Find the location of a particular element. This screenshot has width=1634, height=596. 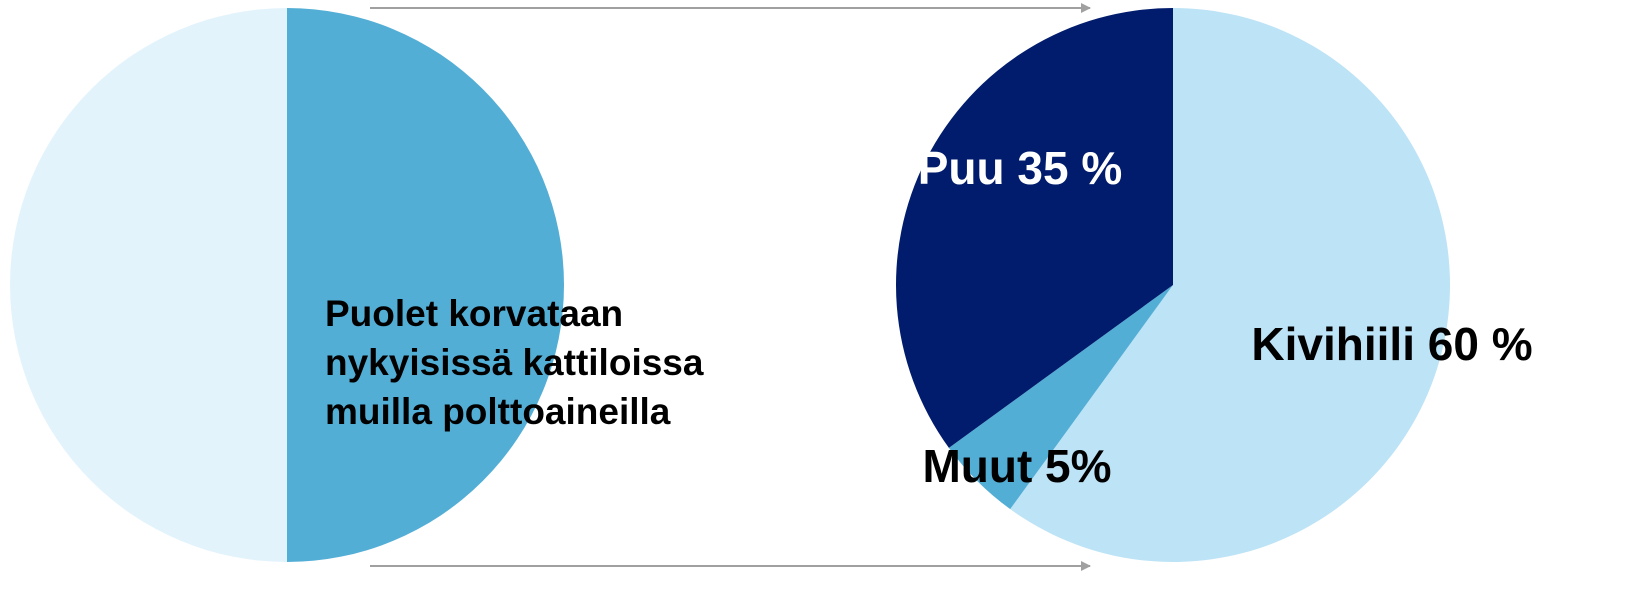

data-label: Muut 5% is located at coordinates (1016, 466).